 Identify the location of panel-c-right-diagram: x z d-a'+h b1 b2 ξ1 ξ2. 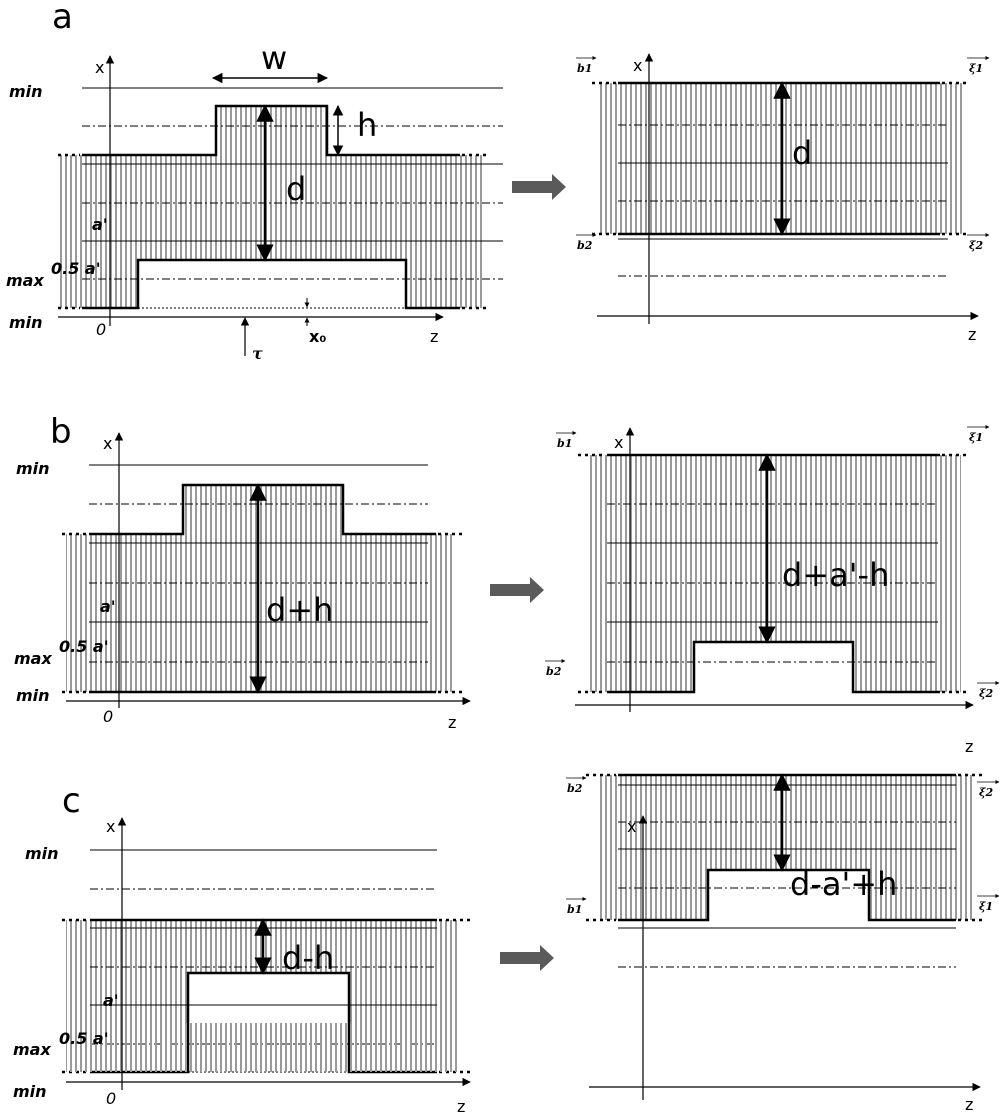
(783, 943).